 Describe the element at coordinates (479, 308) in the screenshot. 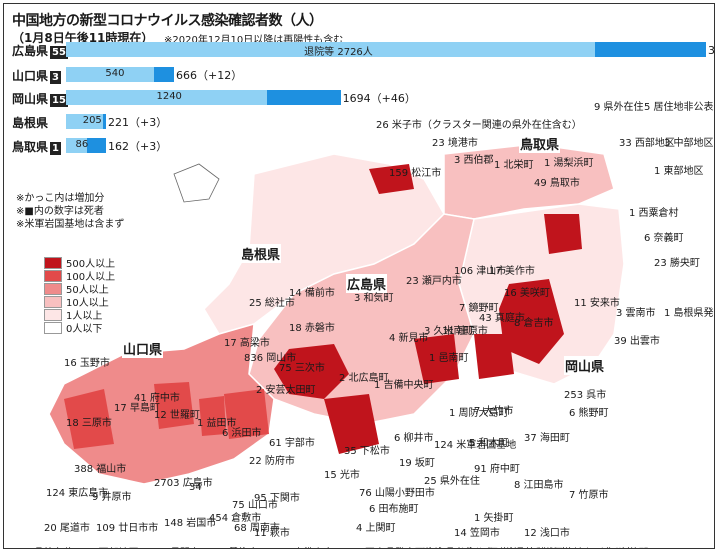

I see `municipality-label: 7 鏡野町` at that location.